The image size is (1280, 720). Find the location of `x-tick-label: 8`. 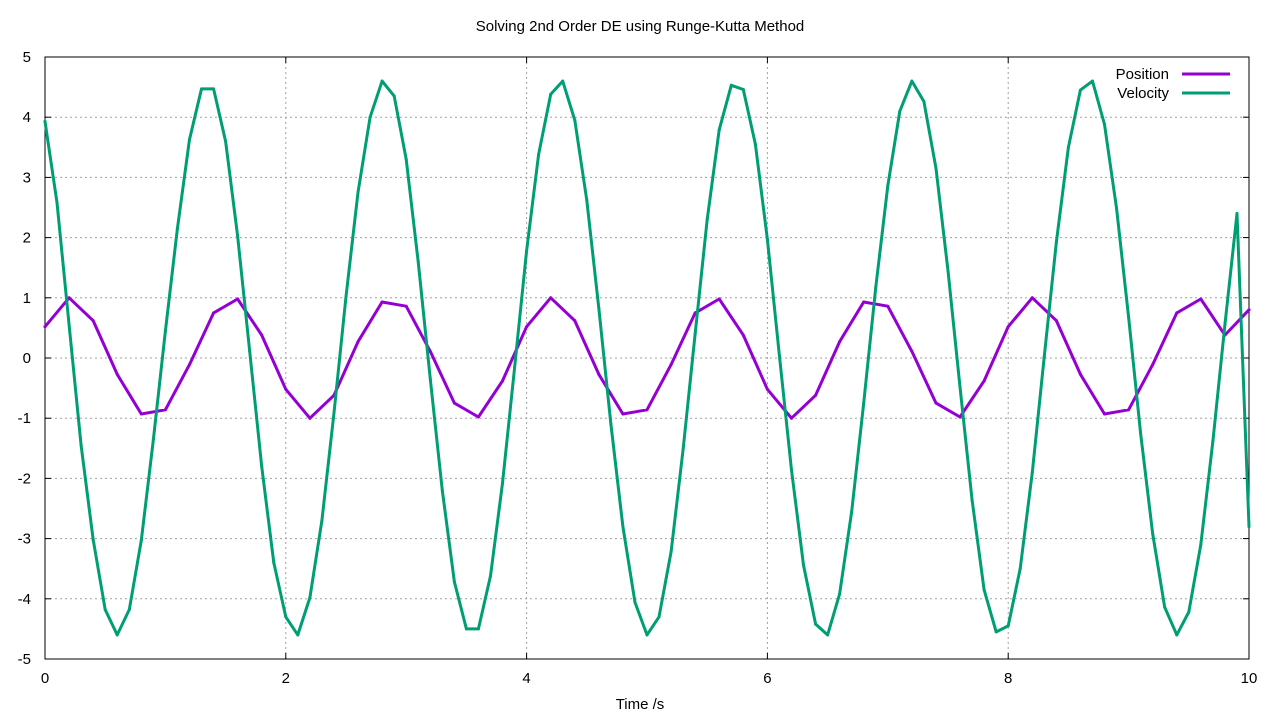

x-tick-label: 8 is located at coordinates (1008, 678).